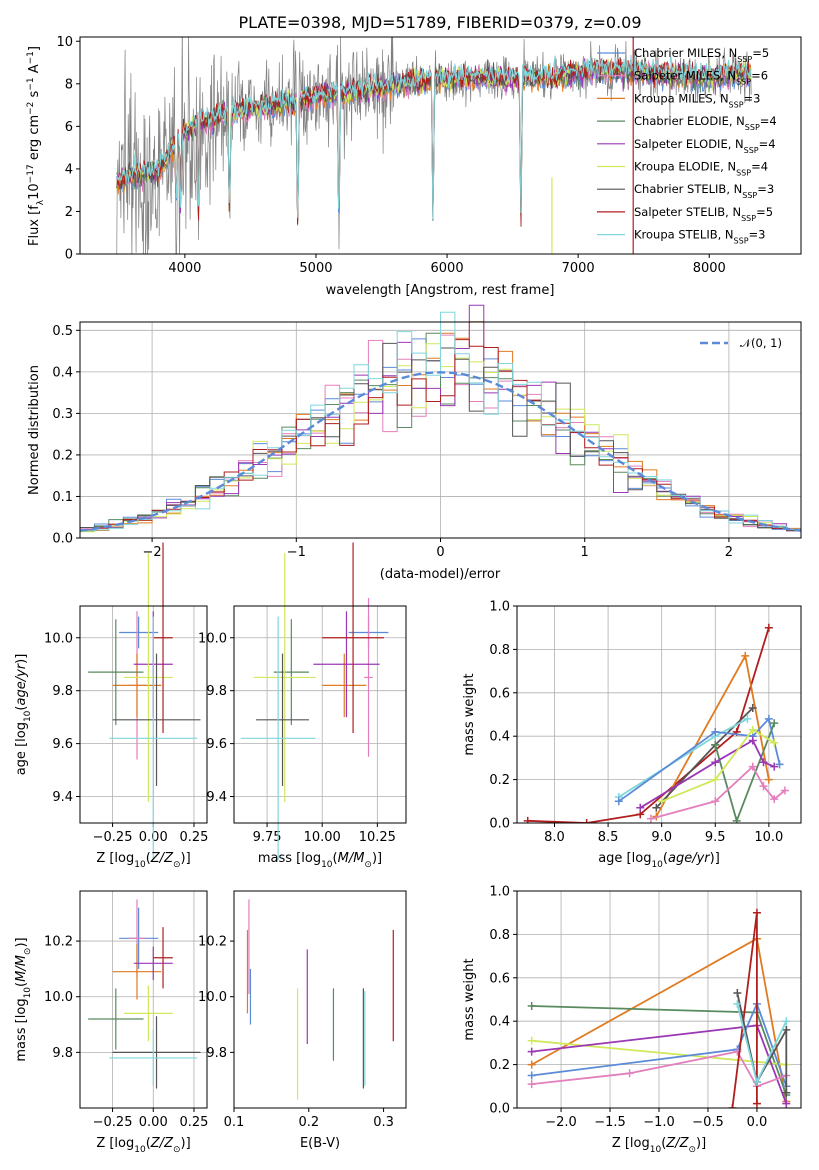 This screenshot has height=1170, width=819. What do you see at coordinates (440, 574) in the screenshot?
I see `x-axis-label: (data-model)/error` at bounding box center [440, 574].